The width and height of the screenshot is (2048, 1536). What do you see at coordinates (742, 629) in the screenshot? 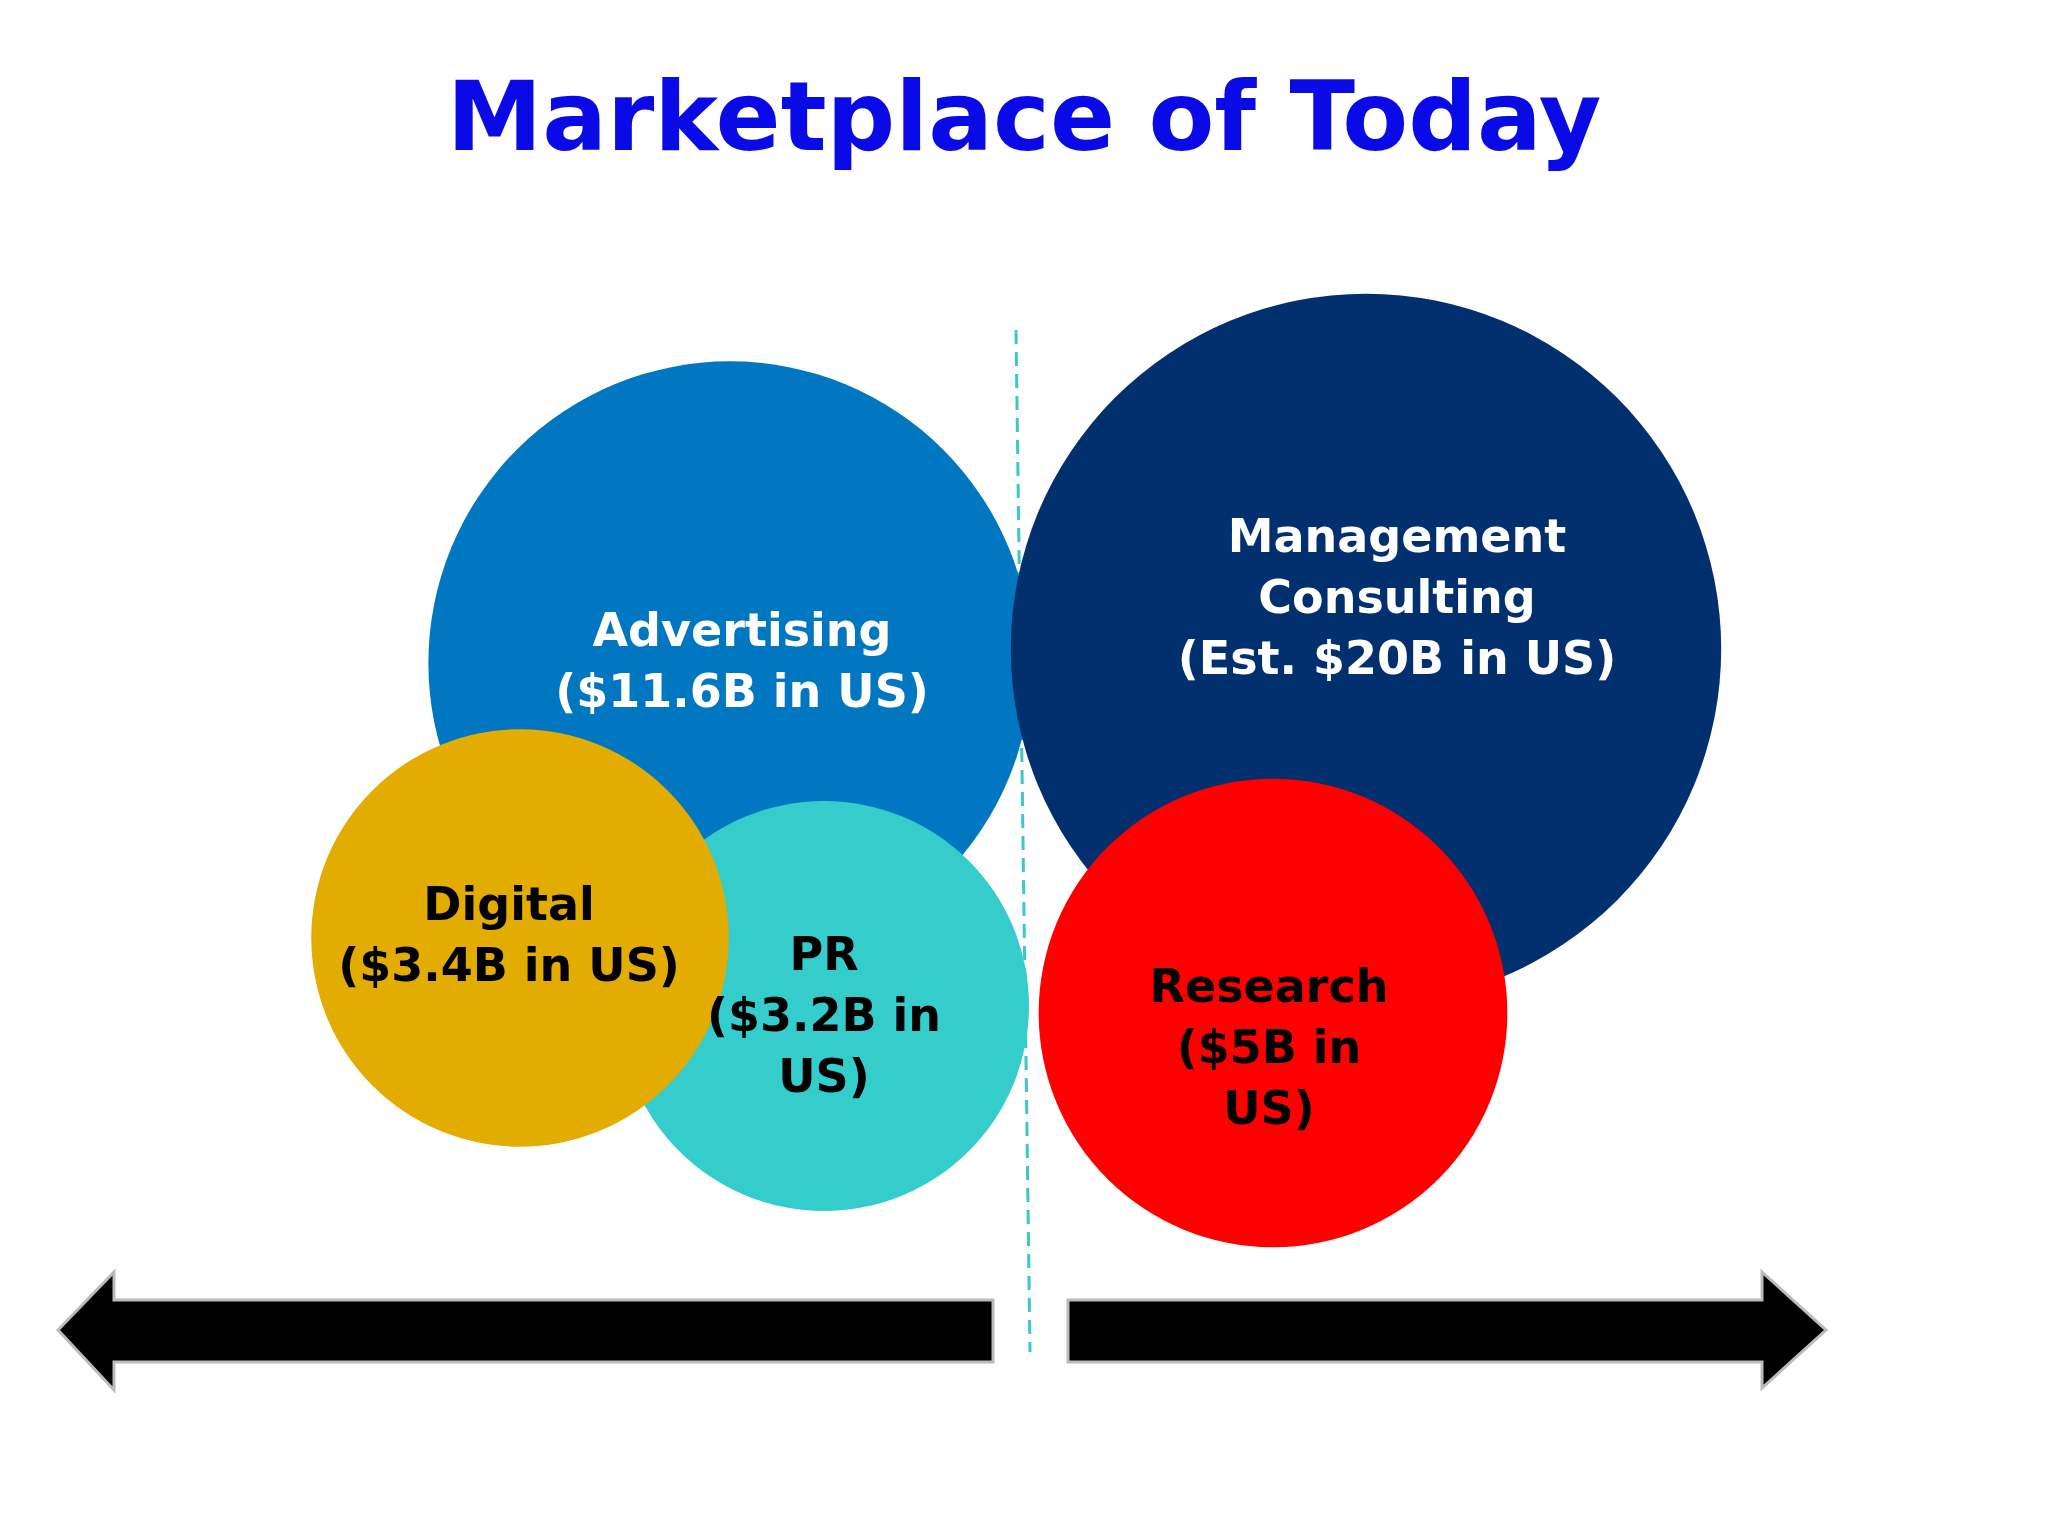
I see `category-label: Advertising` at bounding box center [742, 629].